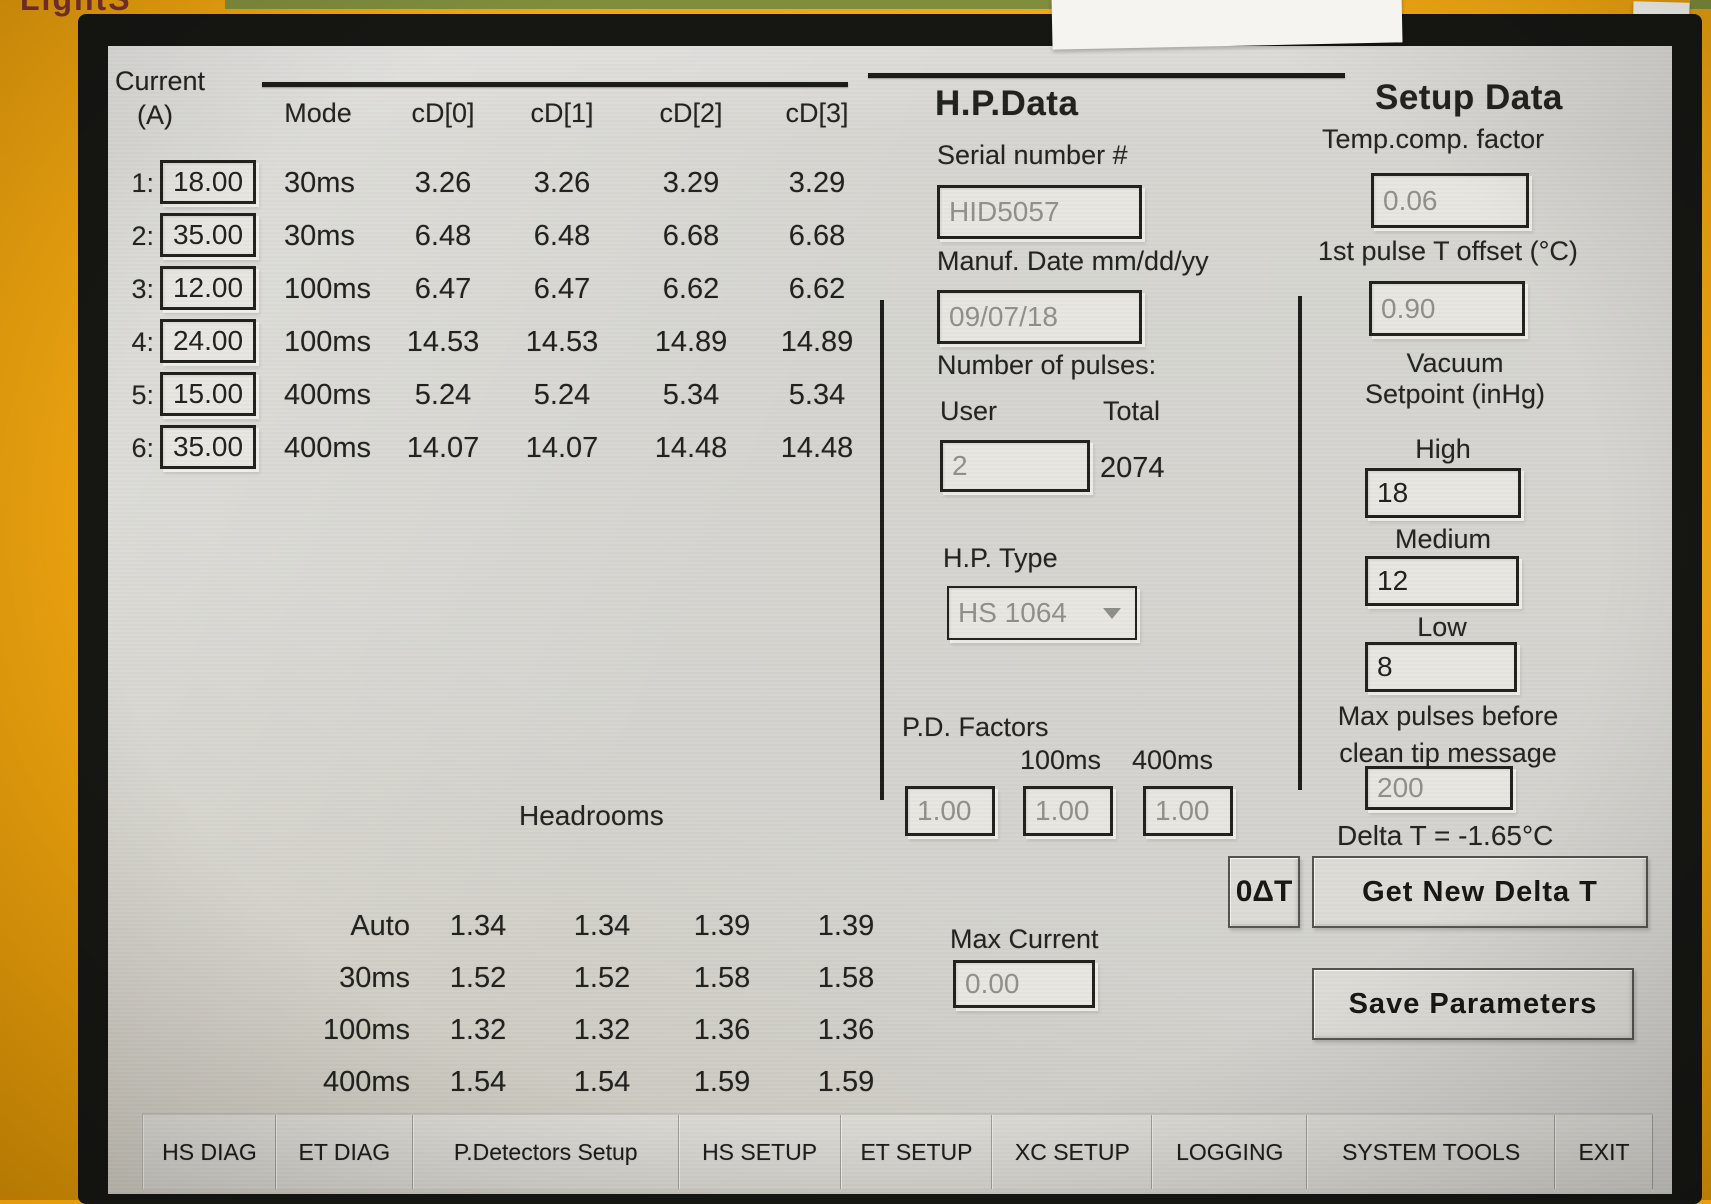  What do you see at coordinates (1443, 493) in the screenshot?
I see `vacuum-high-input: 18` at bounding box center [1443, 493].